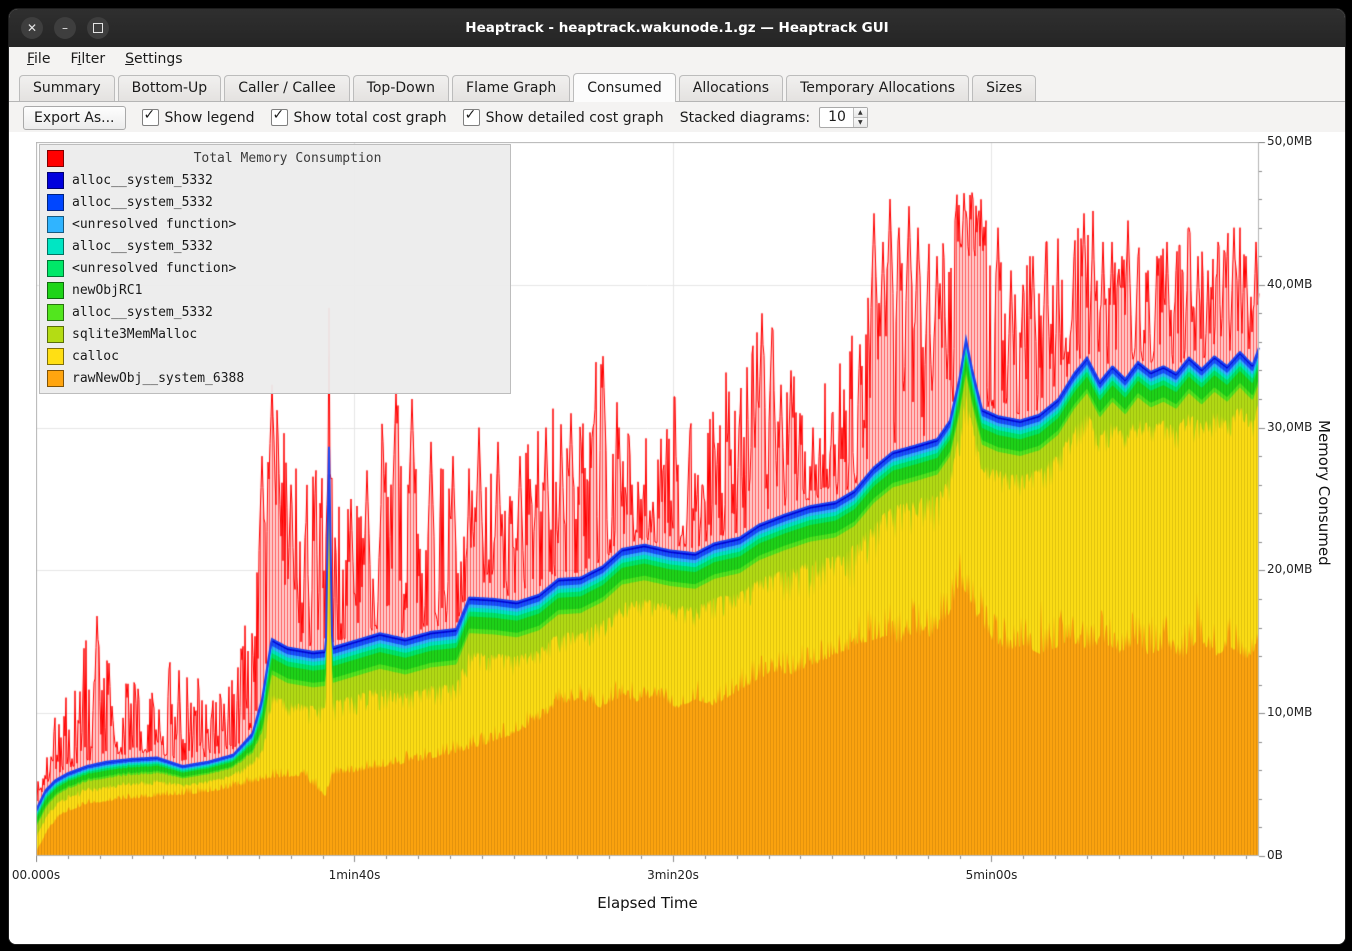  What do you see at coordinates (837, 117) in the screenshot?
I see `spin-value: 10` at bounding box center [837, 117].